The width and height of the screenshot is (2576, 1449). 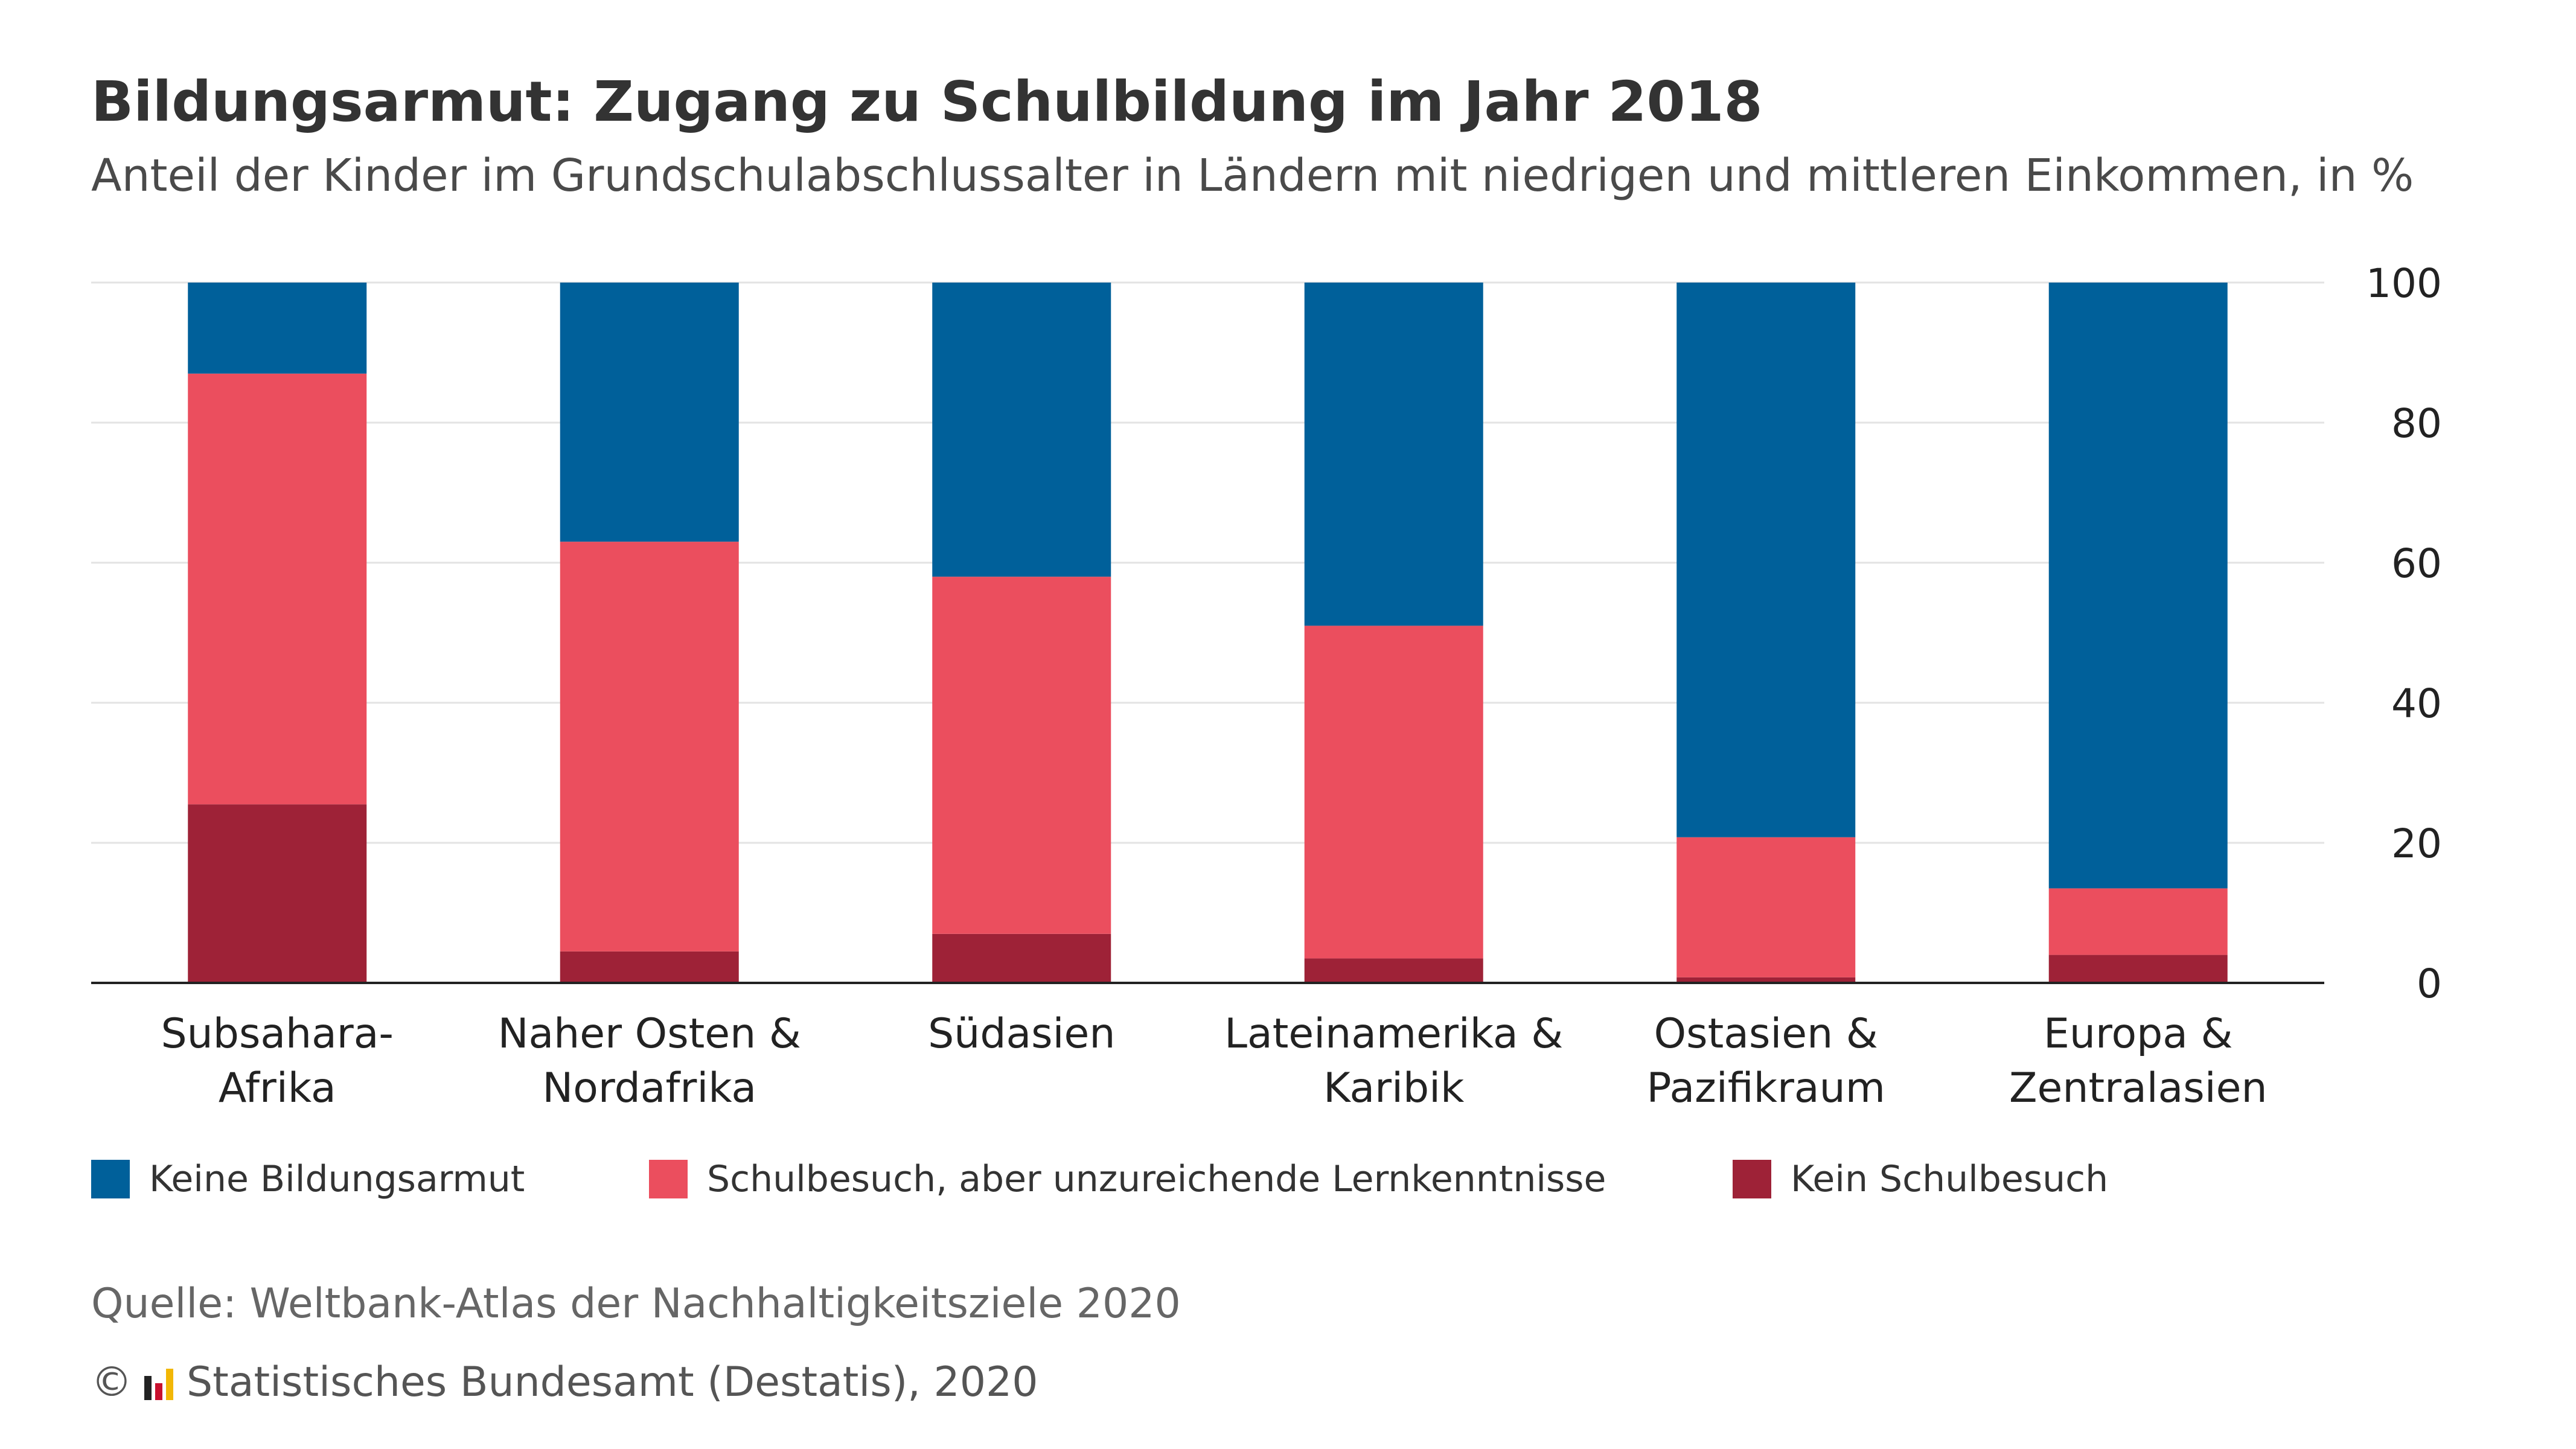 I want to click on y-tick-label: 20, so click(x=2416, y=844).